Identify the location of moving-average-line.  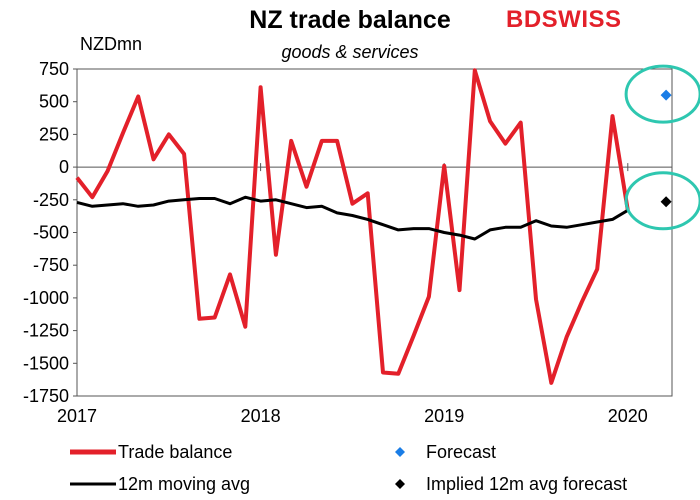
(352, 218).